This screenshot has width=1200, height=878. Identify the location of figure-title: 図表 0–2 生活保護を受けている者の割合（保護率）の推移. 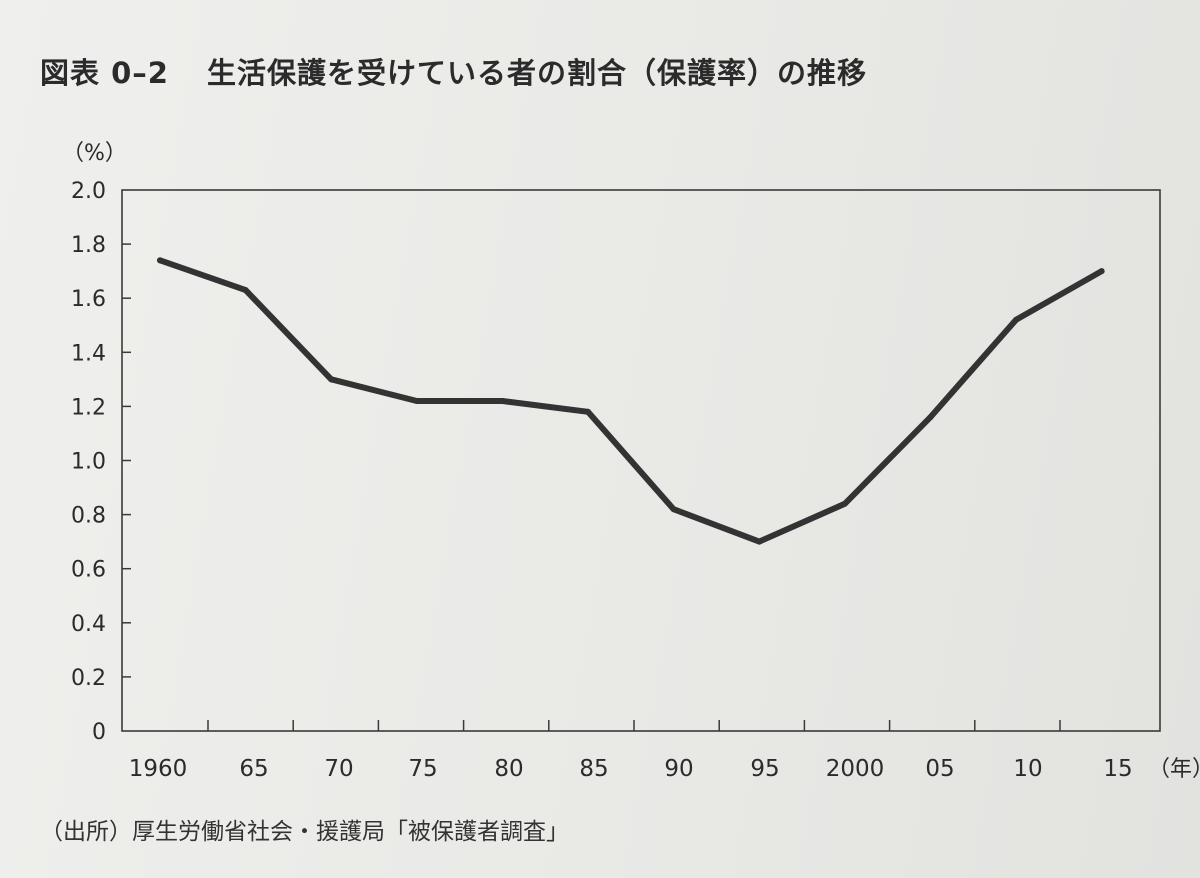
(453, 71).